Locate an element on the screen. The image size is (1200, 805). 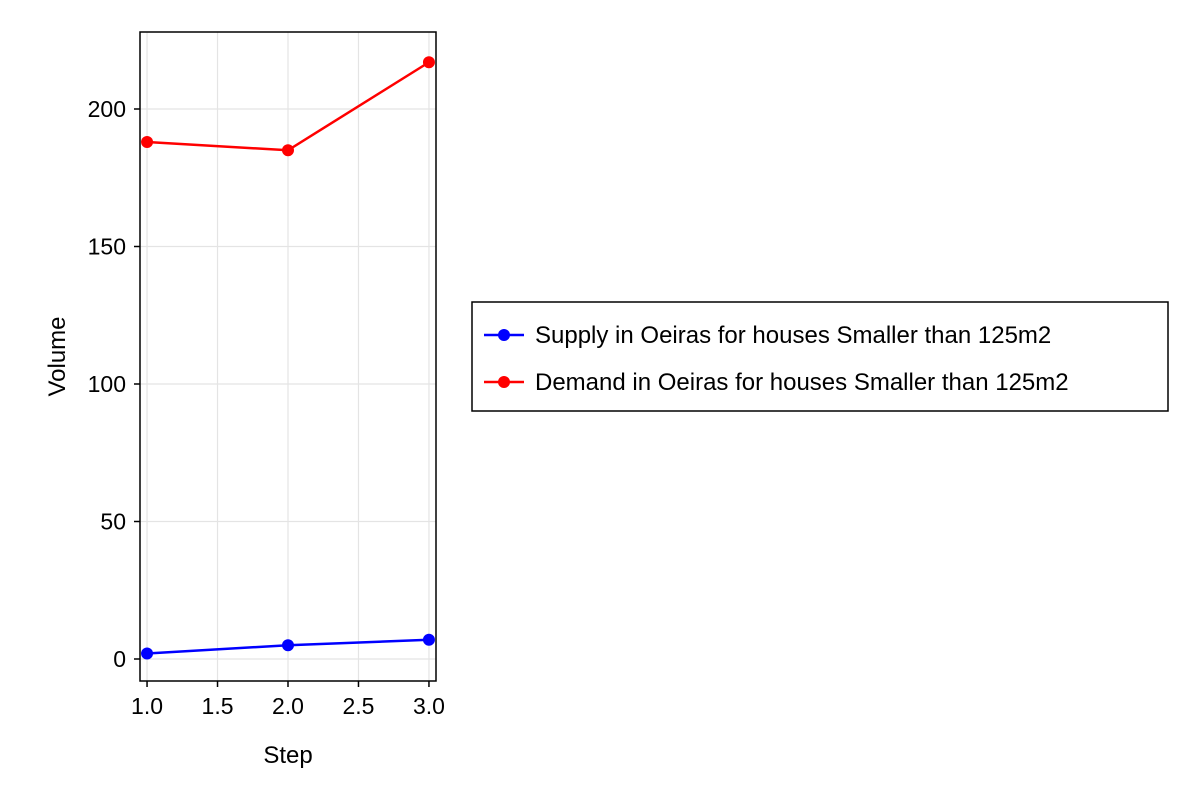
y-tick-label: 0 is located at coordinates (119, 659).